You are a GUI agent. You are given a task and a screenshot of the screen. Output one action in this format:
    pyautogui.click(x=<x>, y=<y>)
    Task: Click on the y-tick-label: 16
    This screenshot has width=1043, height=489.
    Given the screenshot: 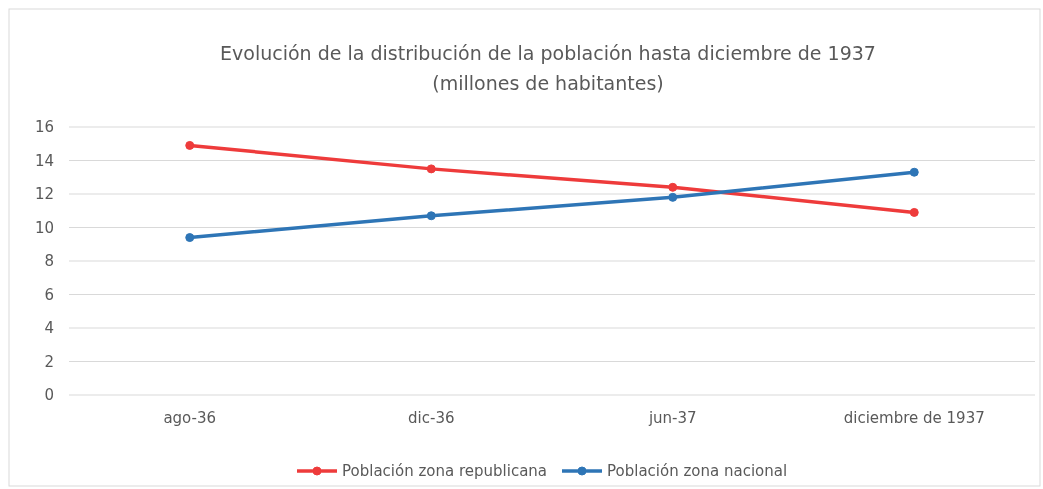 What is the action you would take?
    pyautogui.click(x=44, y=127)
    